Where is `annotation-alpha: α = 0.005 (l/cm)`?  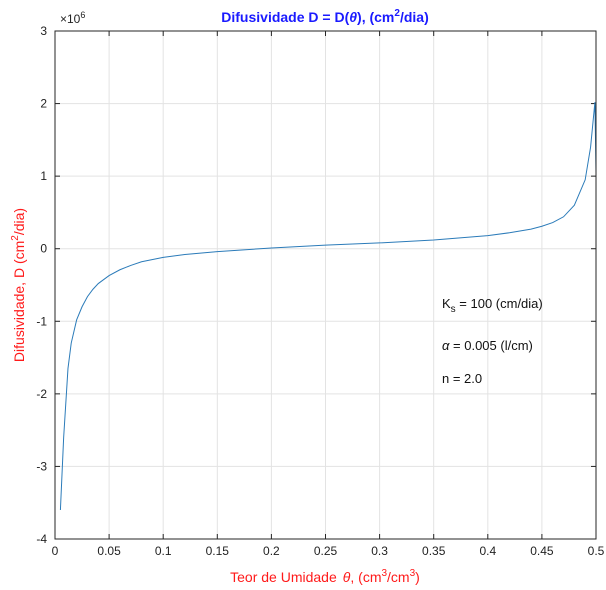 annotation-alpha: α = 0.005 (l/cm) is located at coordinates (487, 345).